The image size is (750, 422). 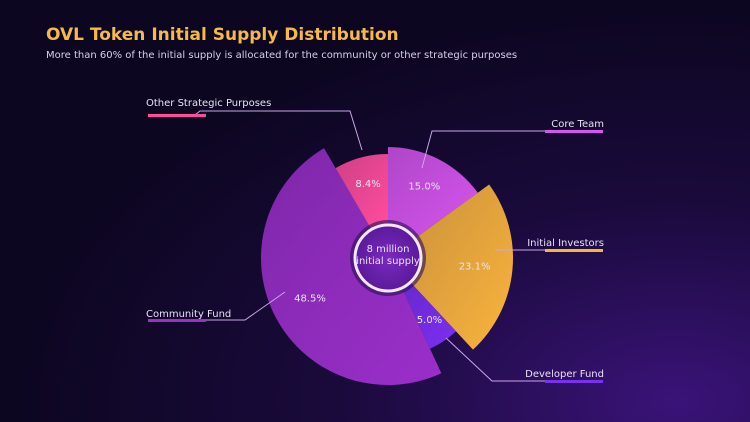 I want to click on slice-developer-fund, so click(x=428, y=315).